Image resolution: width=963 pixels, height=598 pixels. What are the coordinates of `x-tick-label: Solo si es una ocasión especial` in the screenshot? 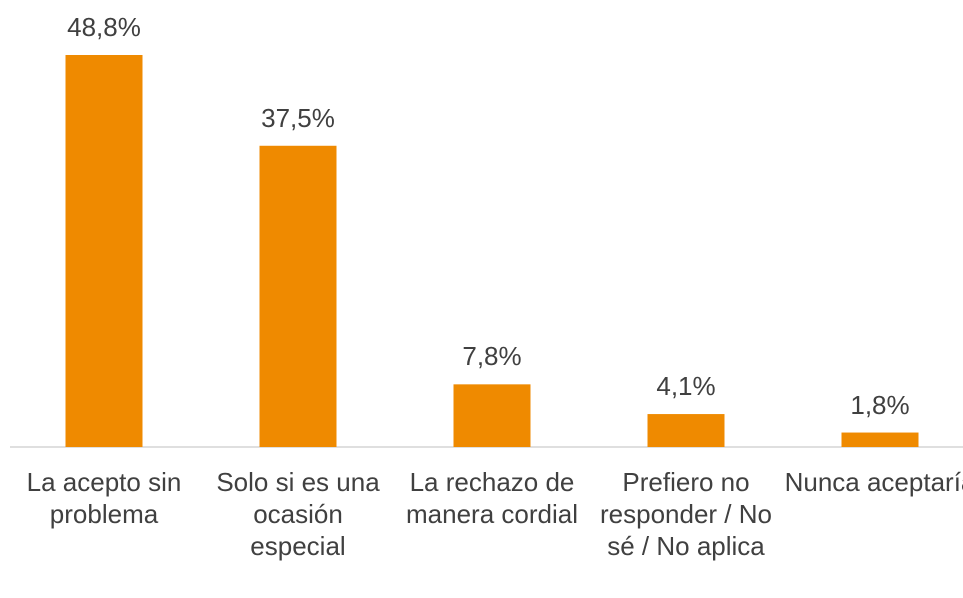 It's located at (298, 514).